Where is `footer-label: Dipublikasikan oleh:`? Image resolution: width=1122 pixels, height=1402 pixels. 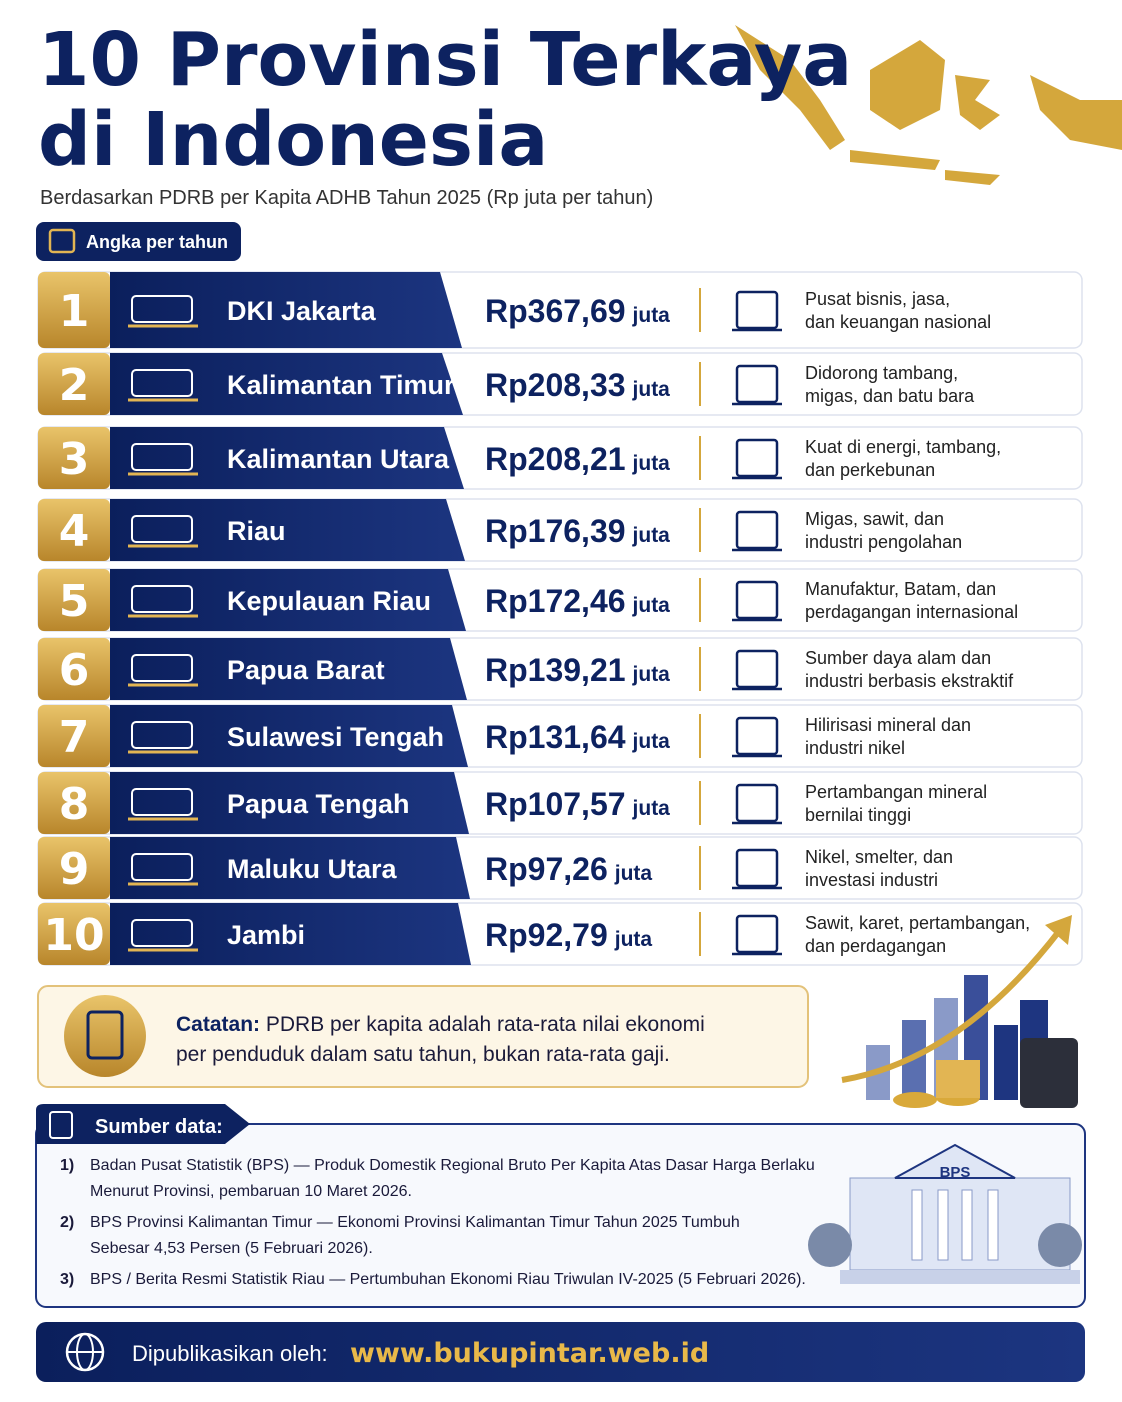
footer-label: Dipublikasikan oleh: is located at coordinates (230, 1353).